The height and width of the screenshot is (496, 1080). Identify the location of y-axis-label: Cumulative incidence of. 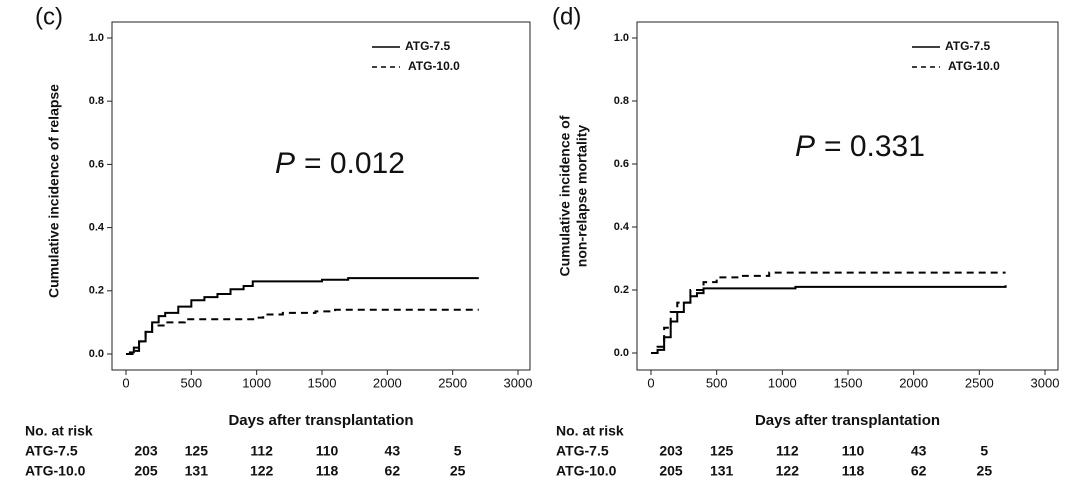
(565, 195).